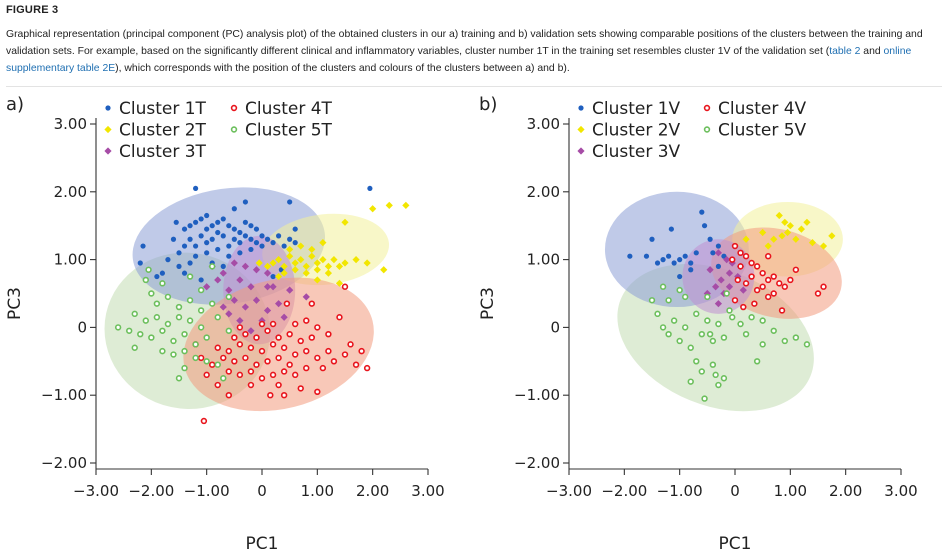  Describe the element at coordinates (163, 109) in the screenshot. I see `legend-label: Cluster 1T` at that location.